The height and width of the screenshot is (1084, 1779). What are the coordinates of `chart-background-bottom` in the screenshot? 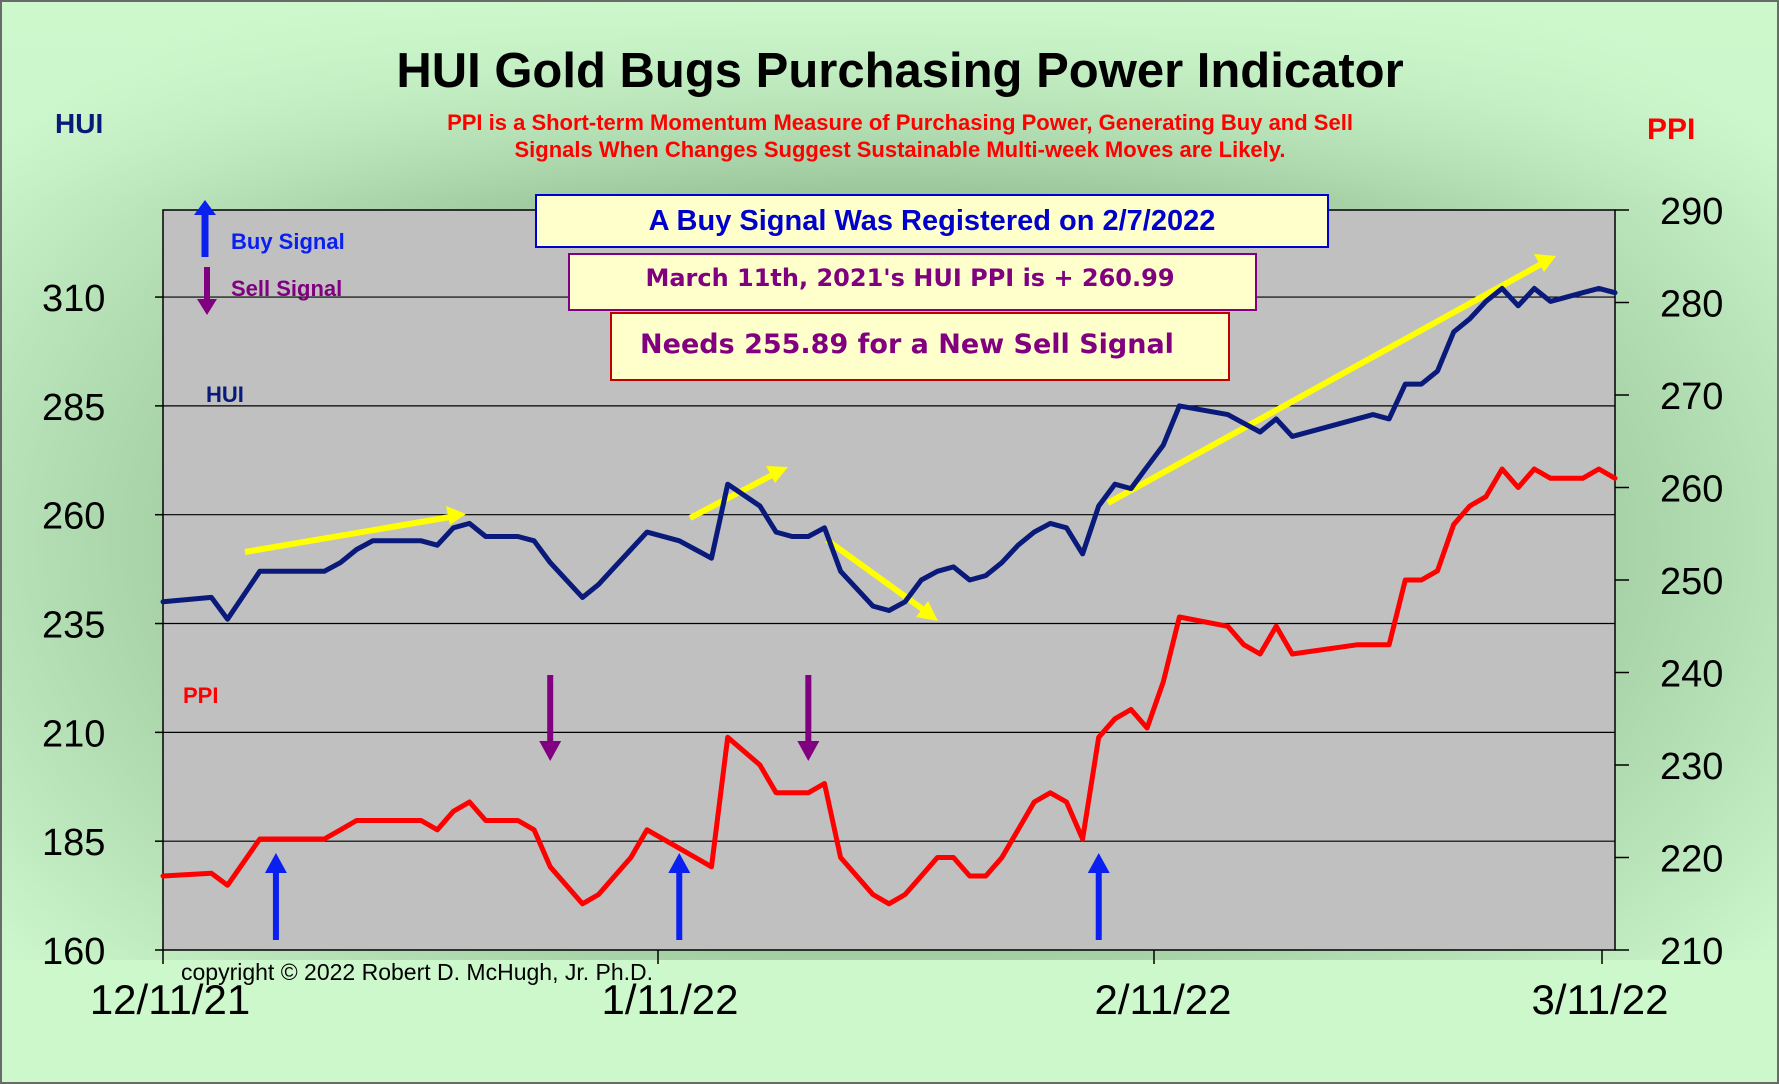 It's located at (889, 1022).